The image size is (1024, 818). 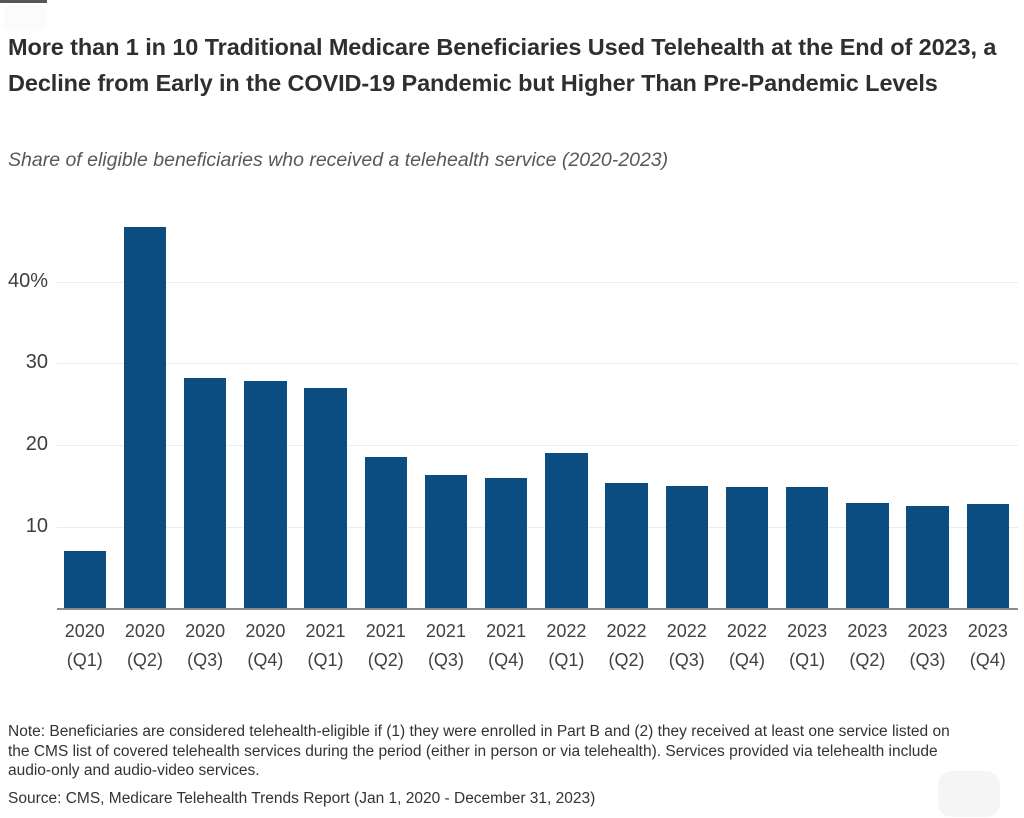 I want to click on bar-2020-q3, so click(x=205, y=493).